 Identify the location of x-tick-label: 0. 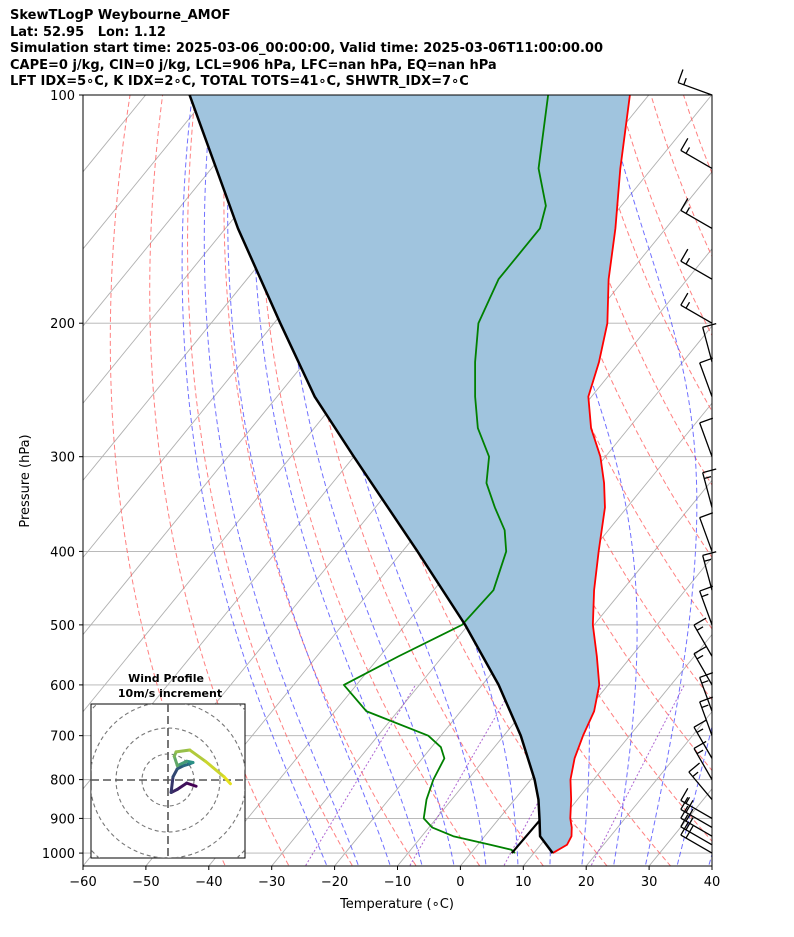
(460, 882).